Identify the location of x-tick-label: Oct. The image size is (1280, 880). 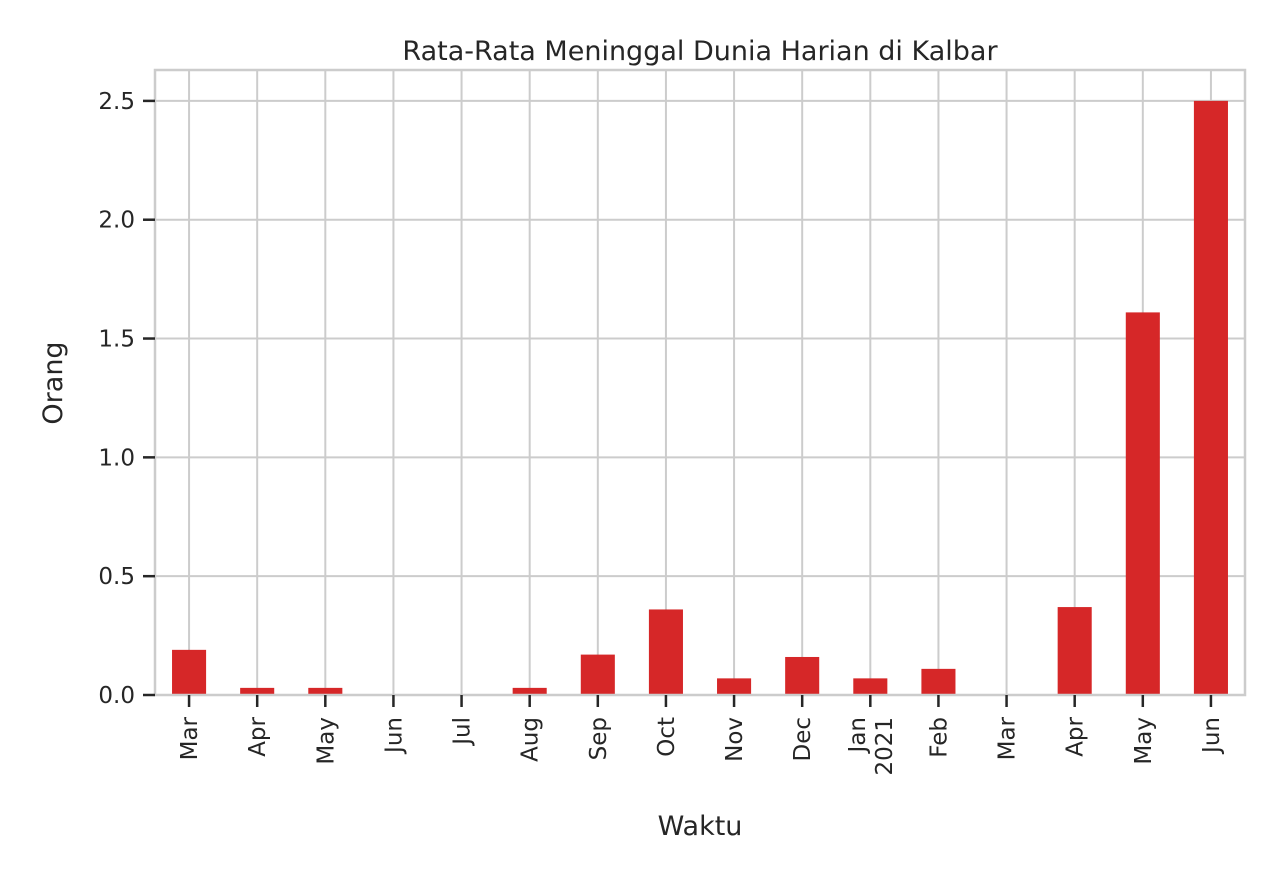
(667, 737).